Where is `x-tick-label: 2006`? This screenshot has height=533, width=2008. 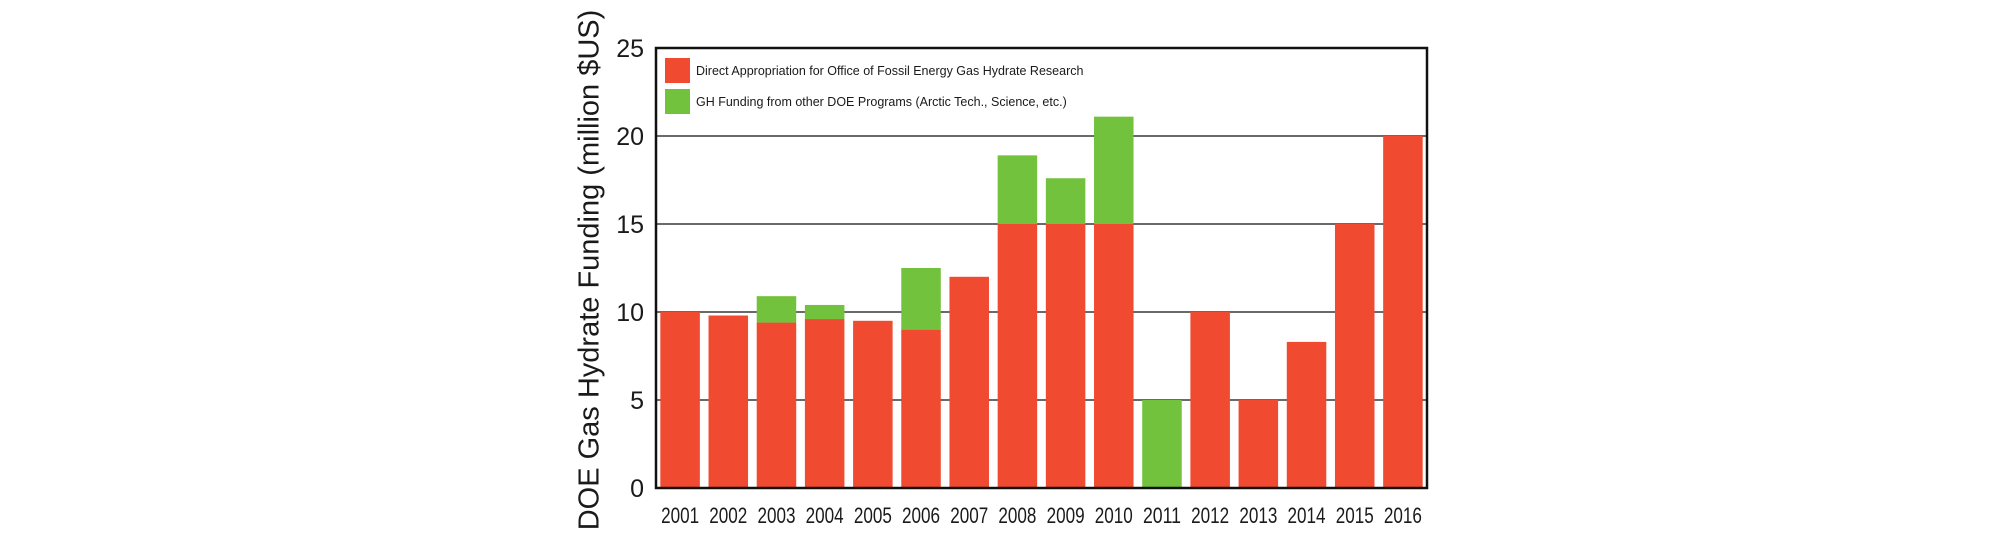 x-tick-label: 2006 is located at coordinates (921, 515).